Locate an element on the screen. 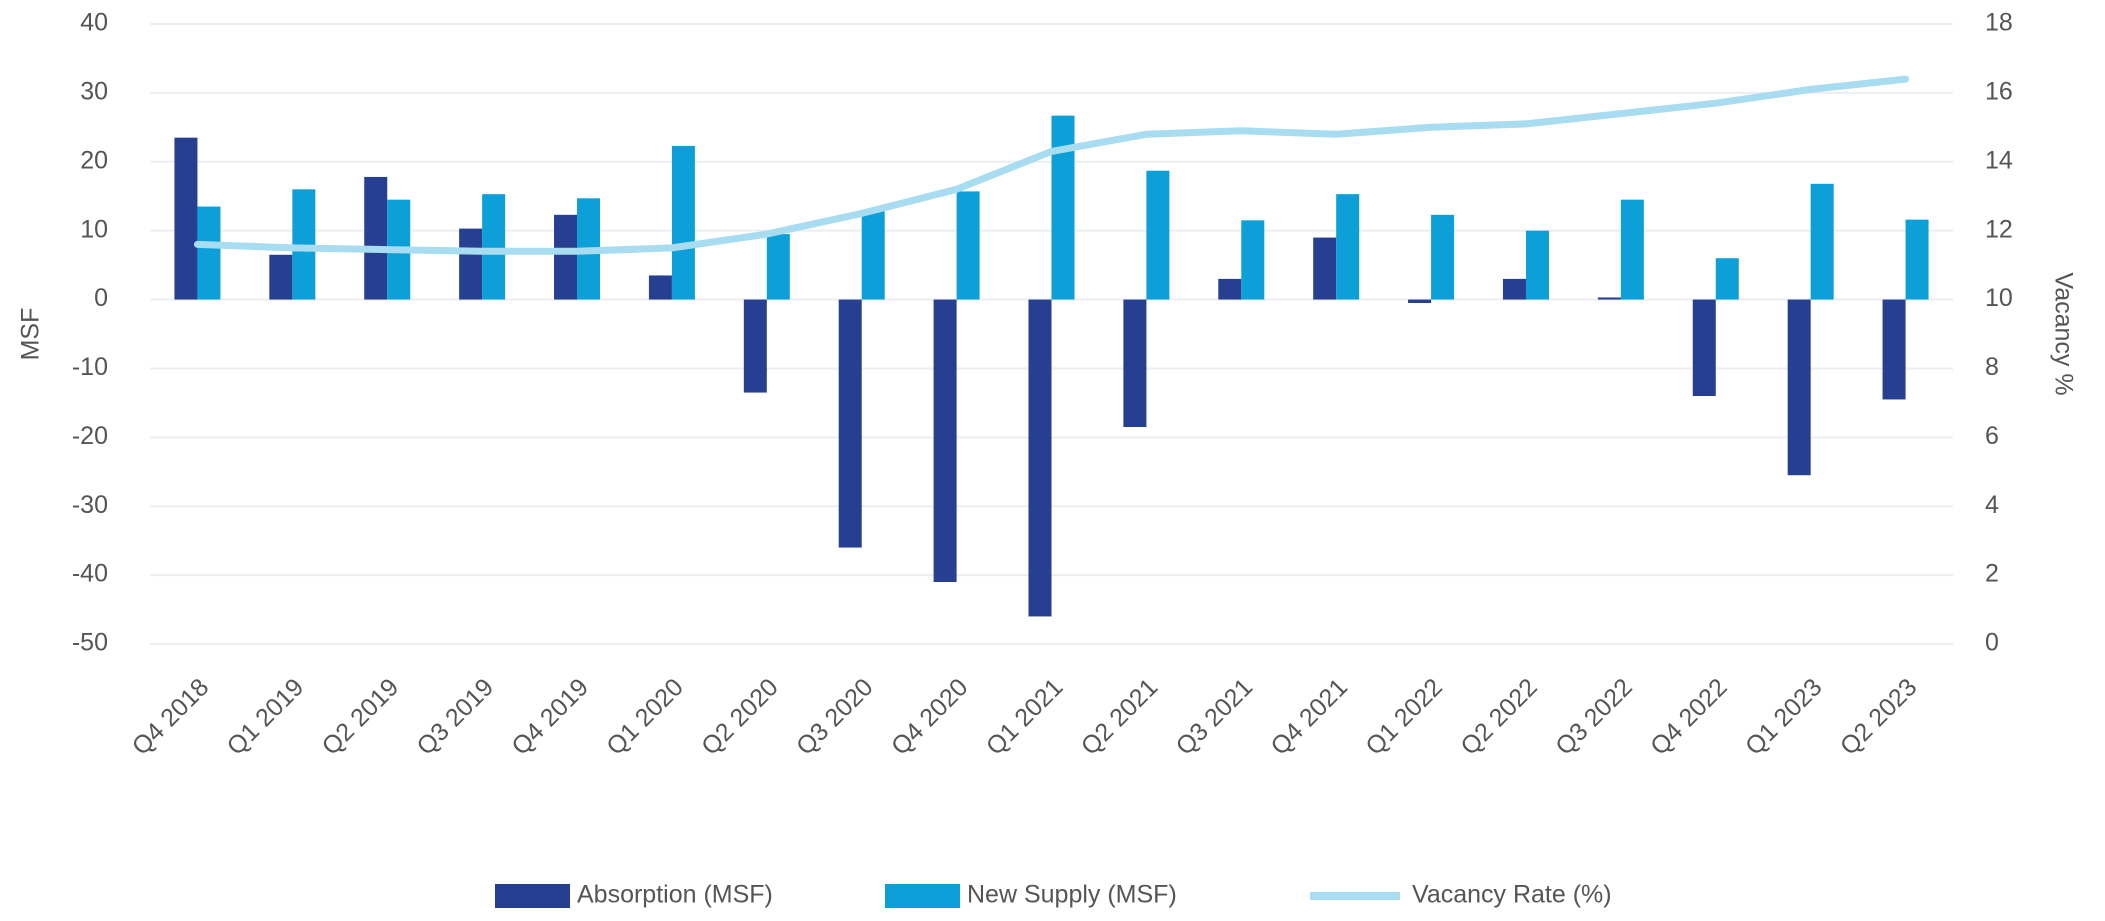  x-tick-label: Q4 2018 is located at coordinates (171, 717).